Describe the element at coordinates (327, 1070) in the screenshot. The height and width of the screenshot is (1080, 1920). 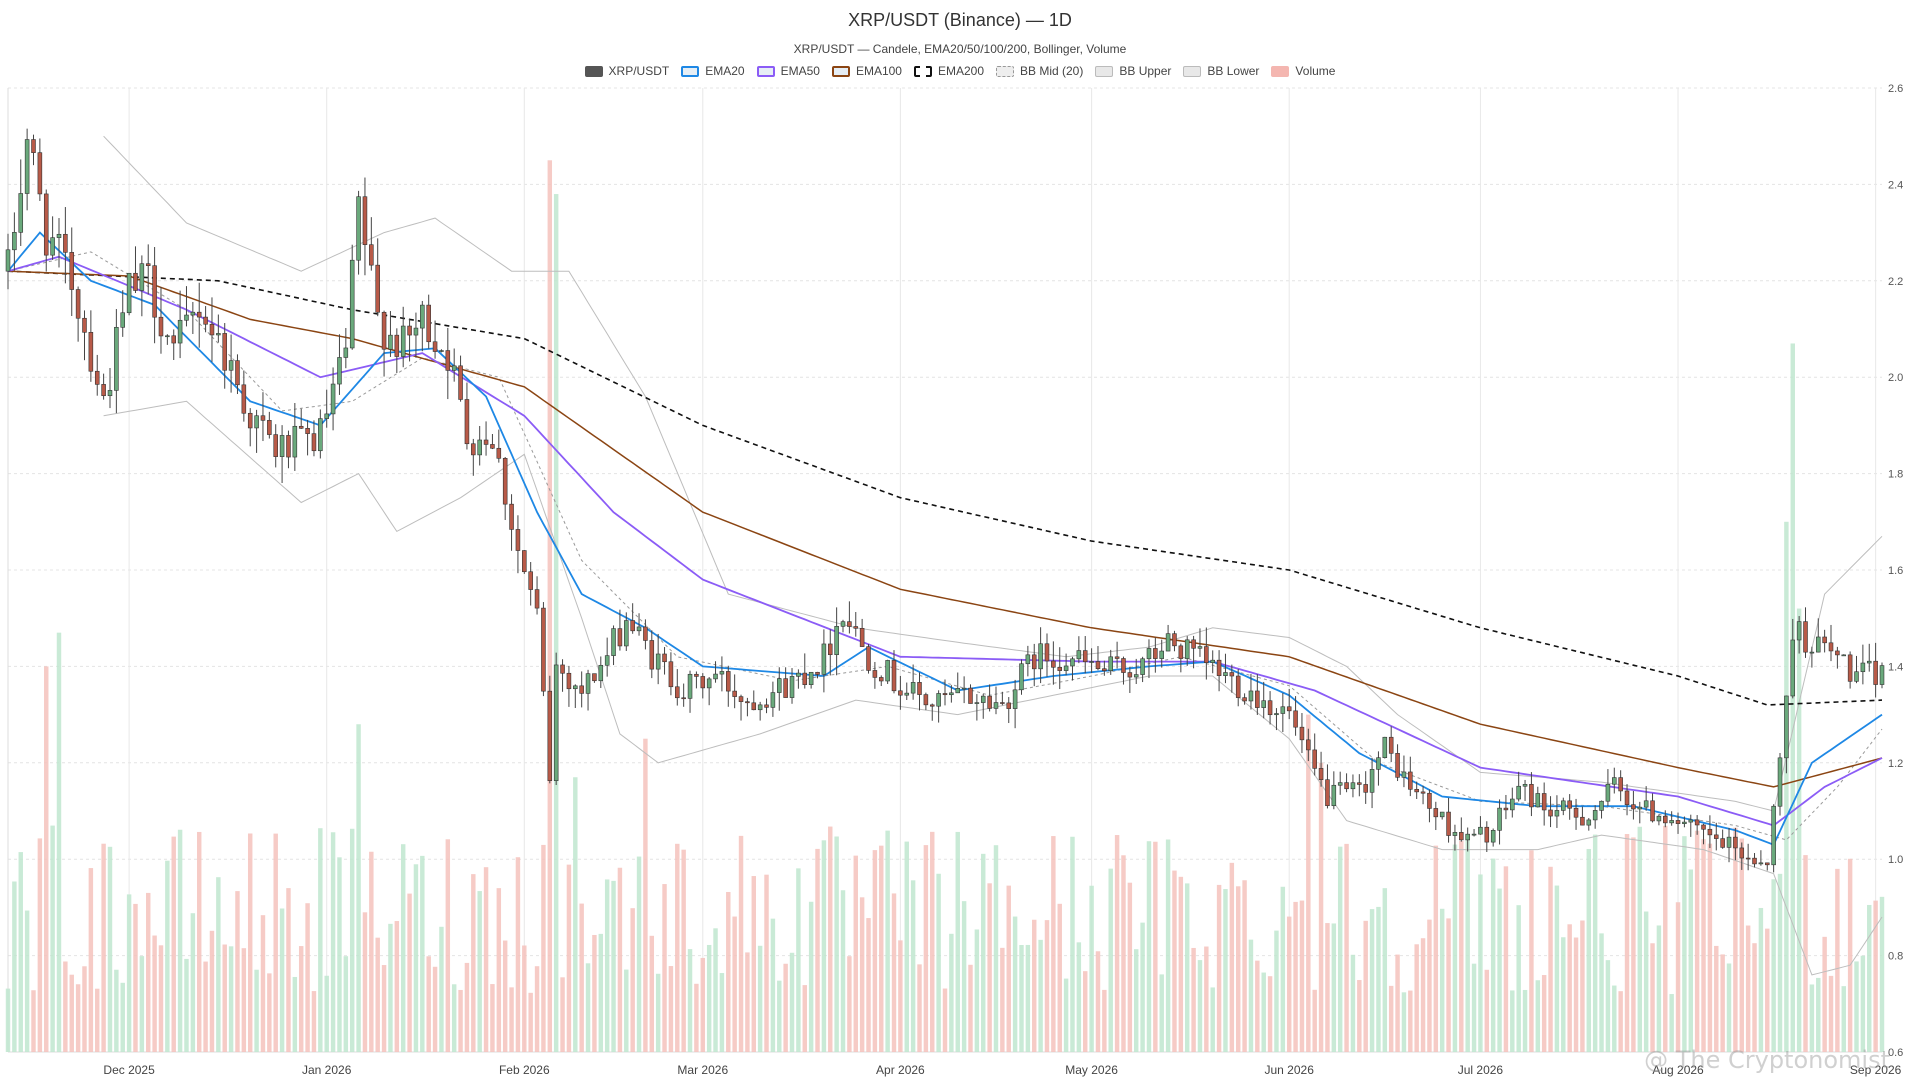
I see `x-tick-label: Jan 2026` at that location.